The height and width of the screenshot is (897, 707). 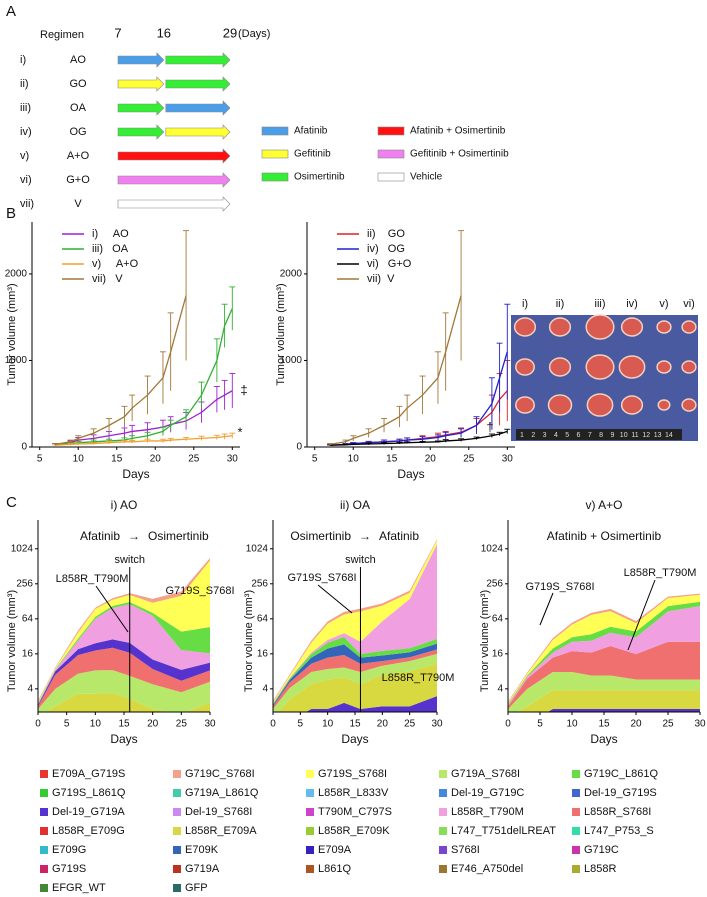 What do you see at coordinates (603, 739) in the screenshot?
I see `x-axis-label: Days` at bounding box center [603, 739].